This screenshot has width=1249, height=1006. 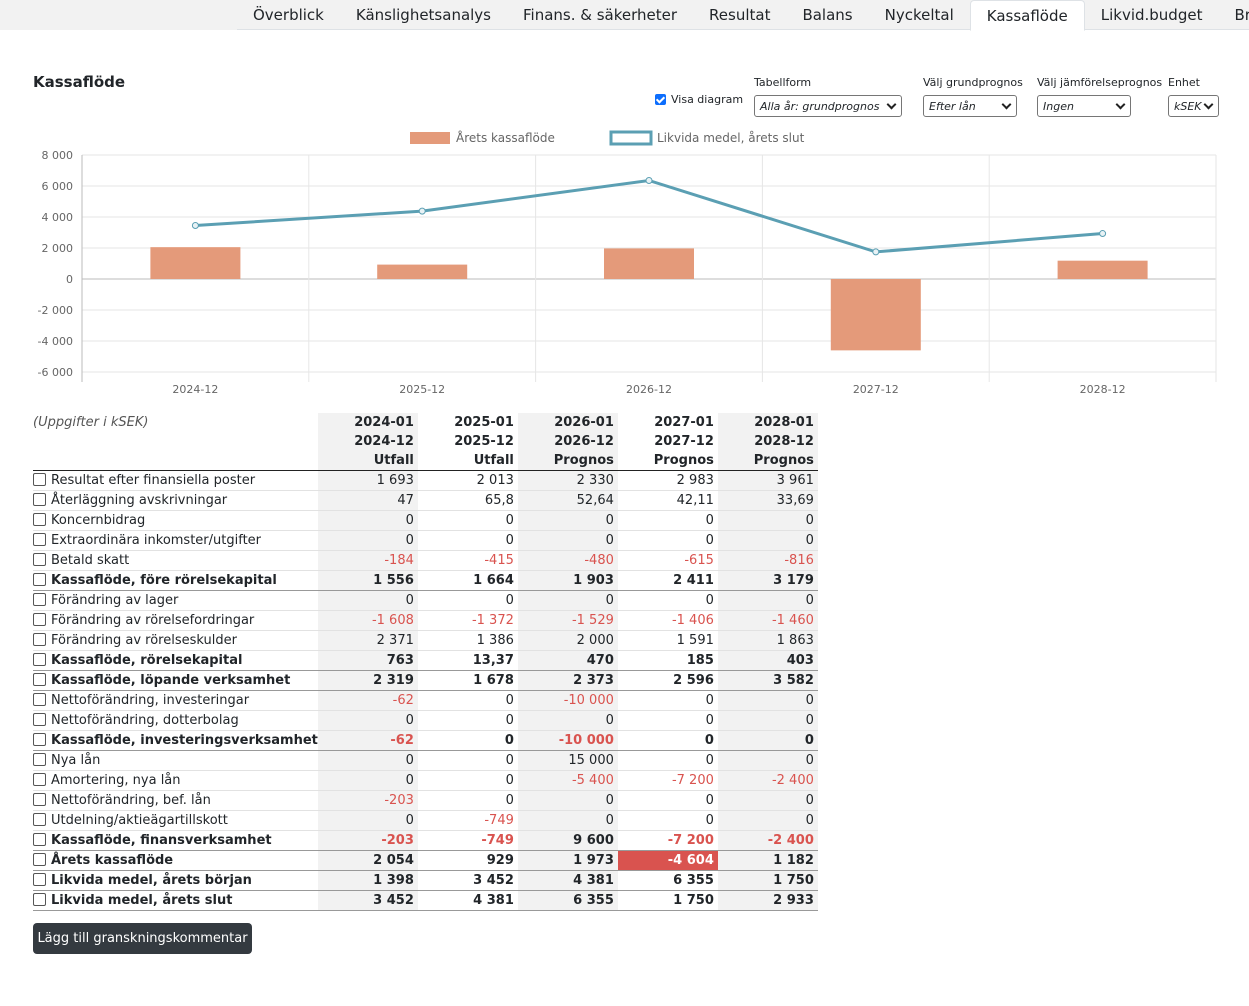 What do you see at coordinates (828, 106) in the screenshot?
I see `tabellform-select: Alla år: grundprognos` at bounding box center [828, 106].